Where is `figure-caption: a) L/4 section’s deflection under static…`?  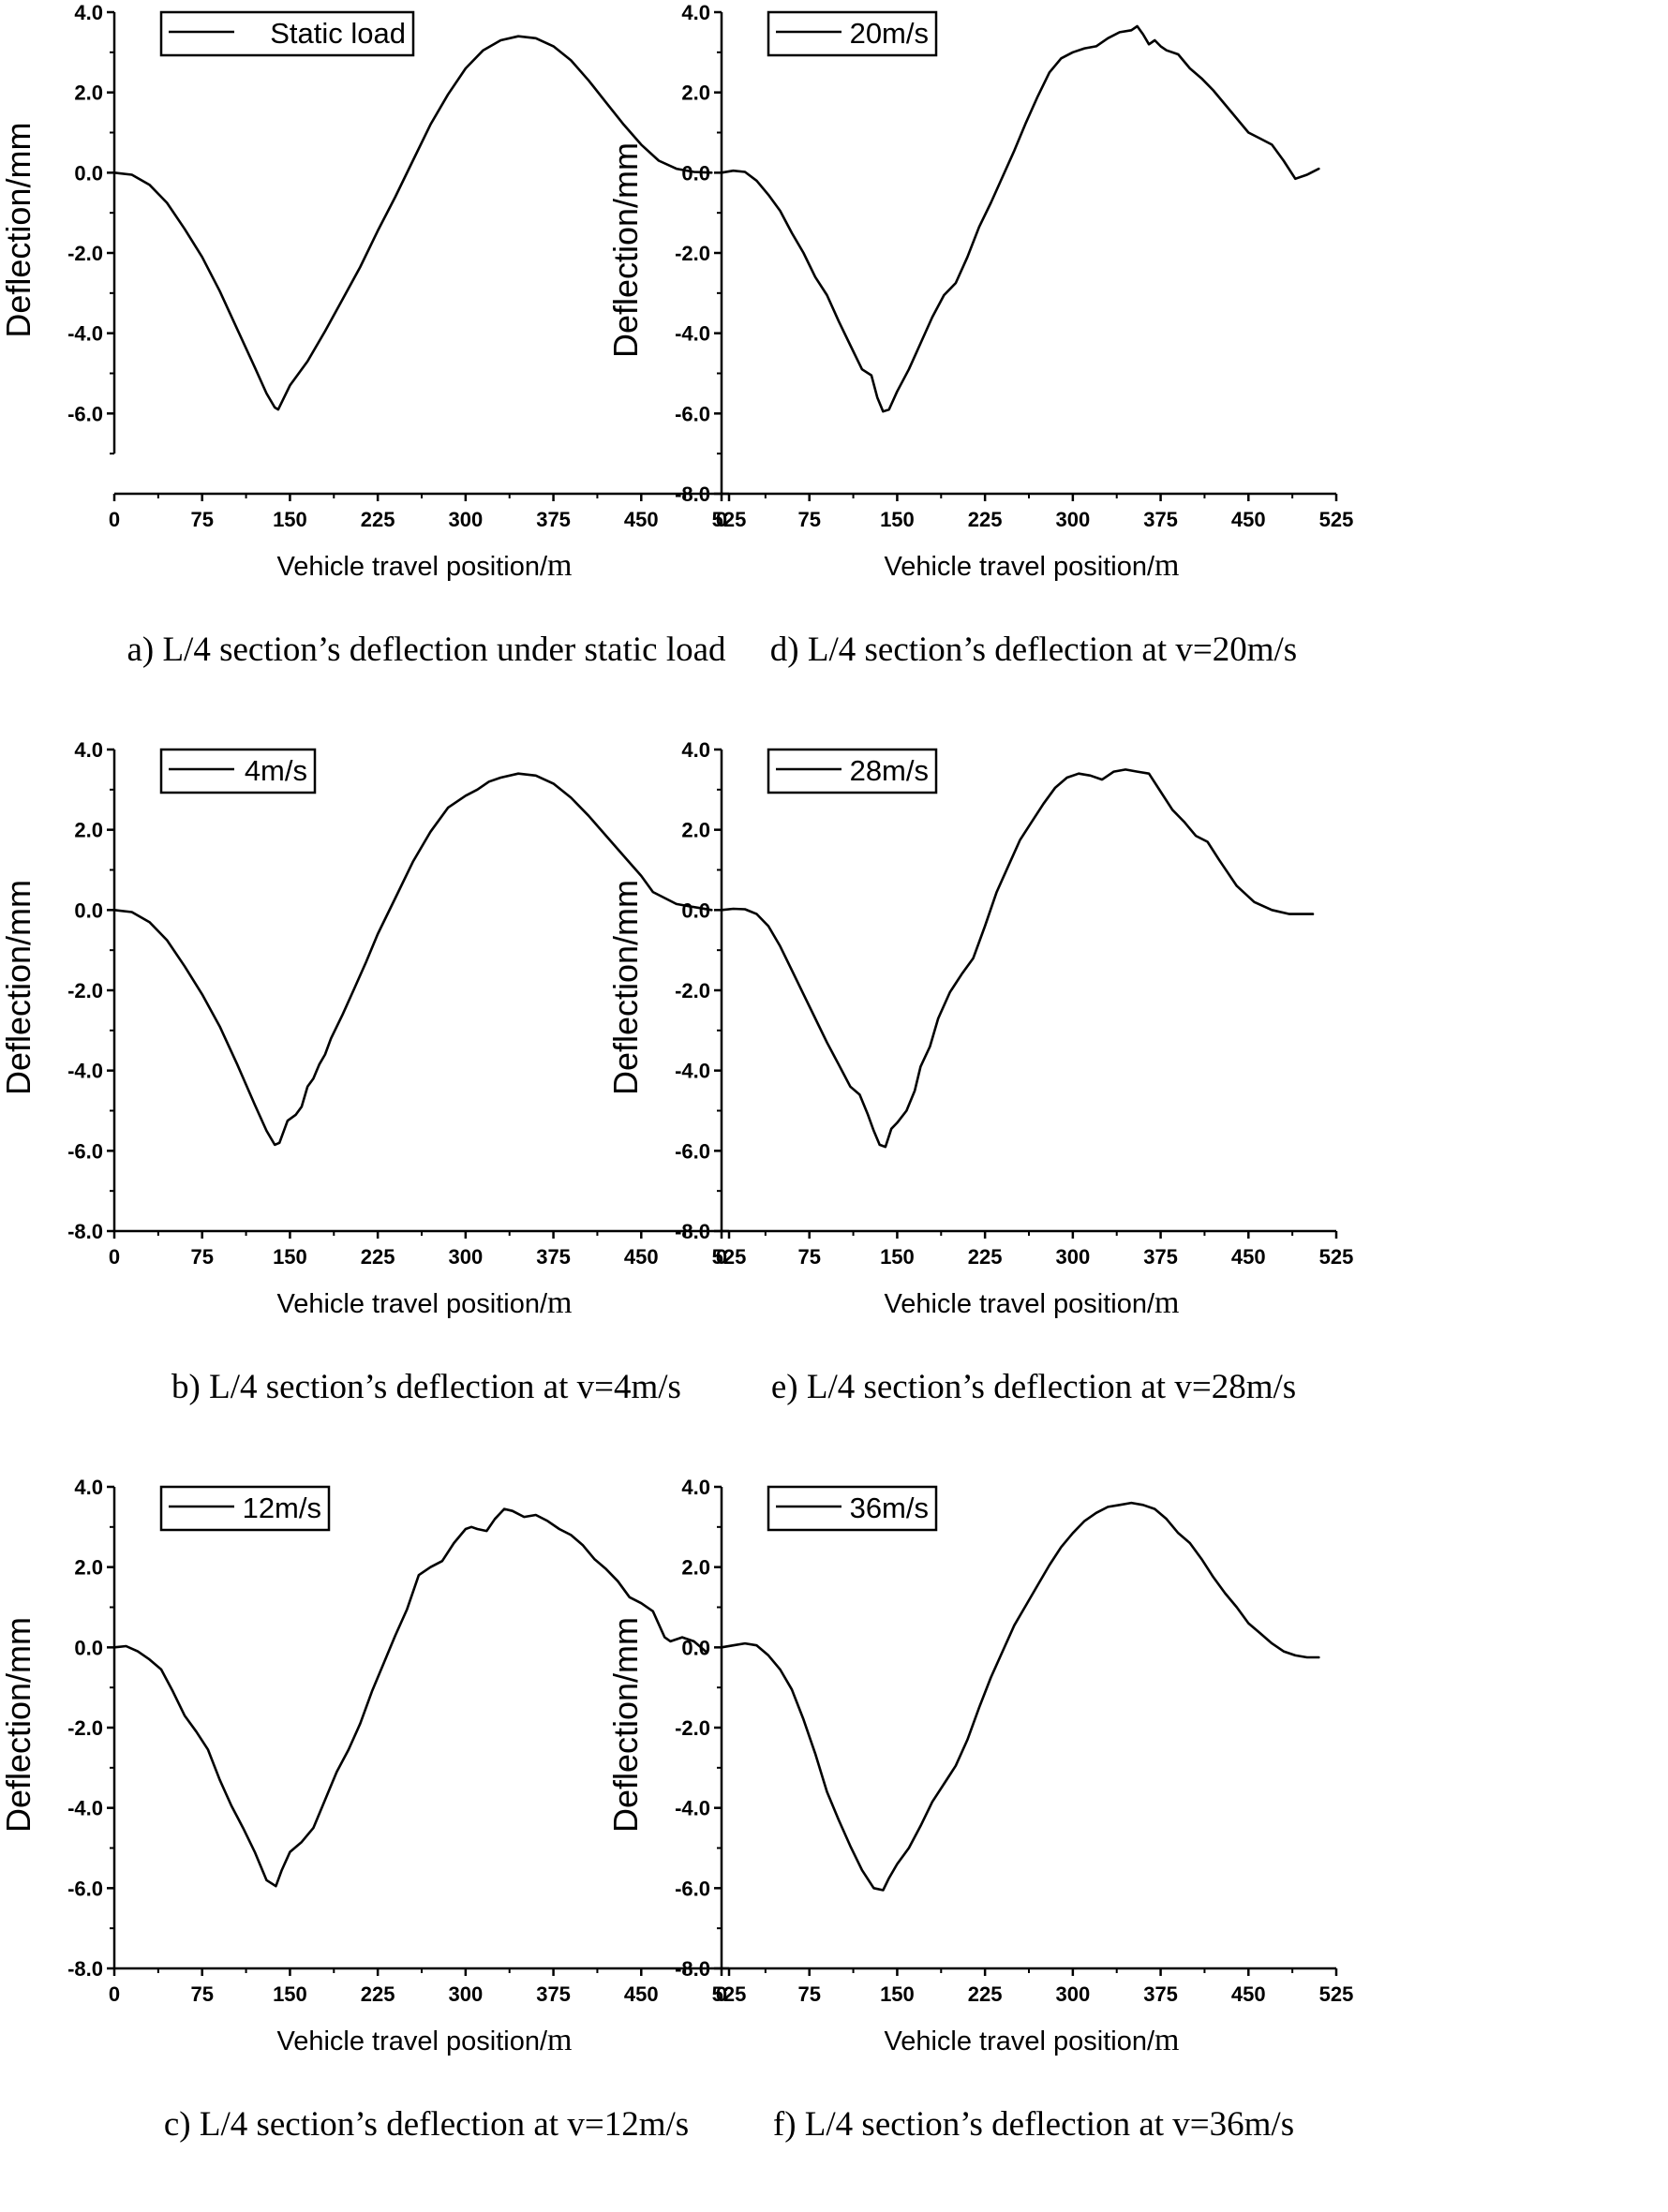
figure-caption: a) L/4 section’s deflection under static… is located at coordinates (426, 650).